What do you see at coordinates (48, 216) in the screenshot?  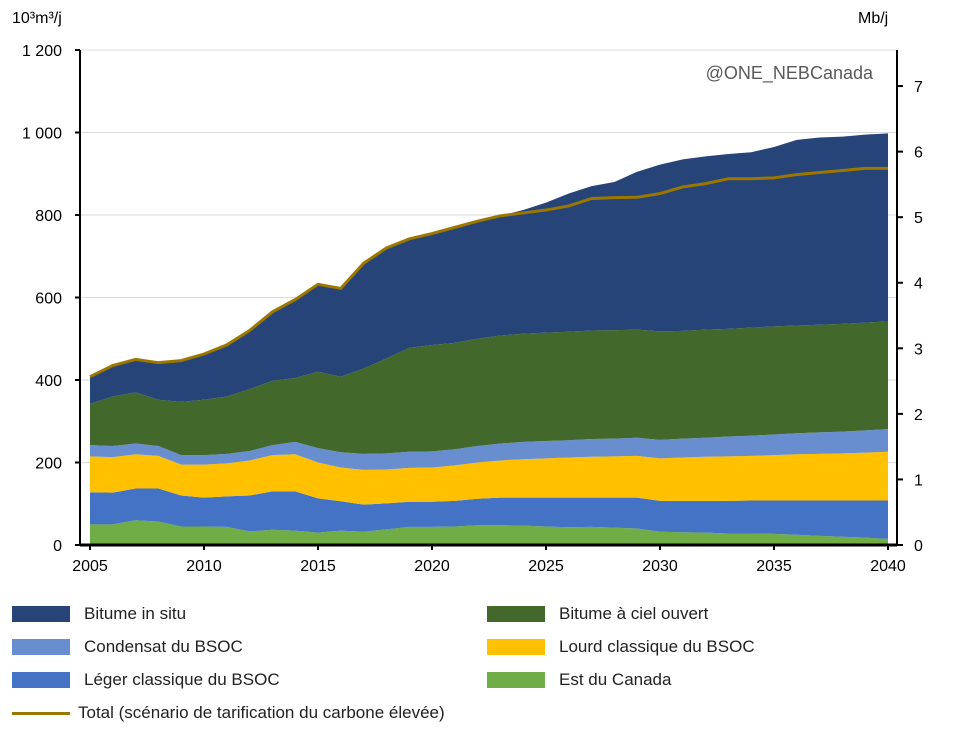 I see `y-tick-label: 800` at bounding box center [48, 216].